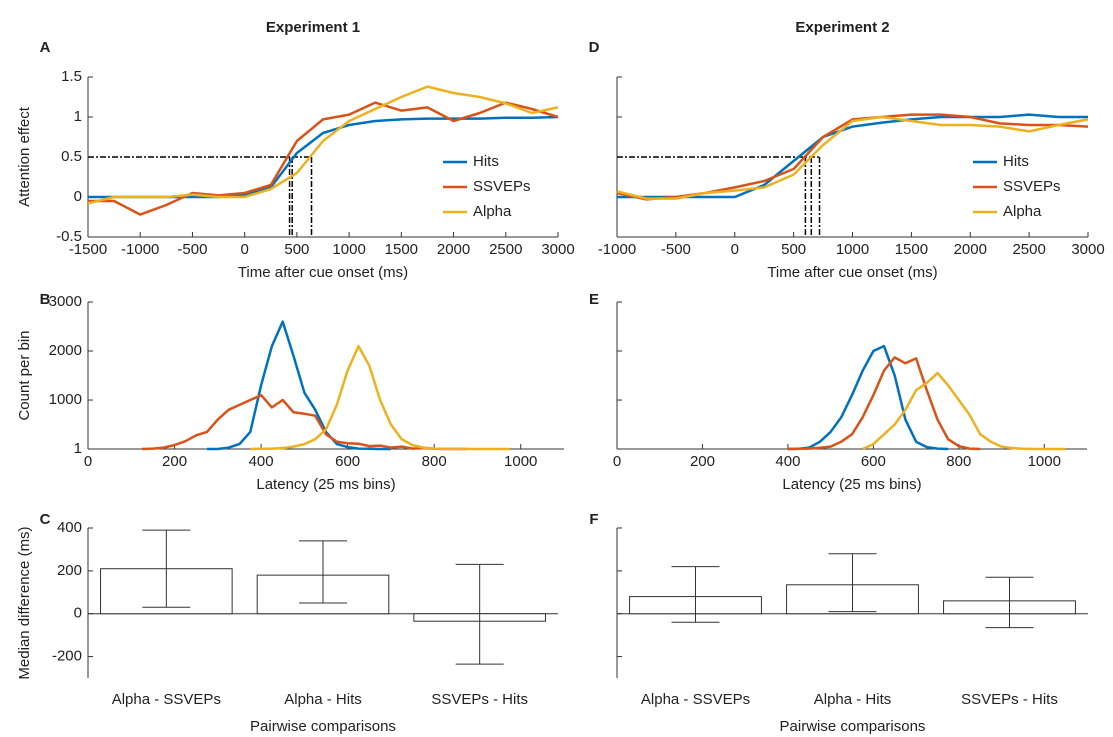 The image size is (1113, 737). Describe the element at coordinates (24, 156) in the screenshot. I see `y-axis-label: Attention effect` at that location.